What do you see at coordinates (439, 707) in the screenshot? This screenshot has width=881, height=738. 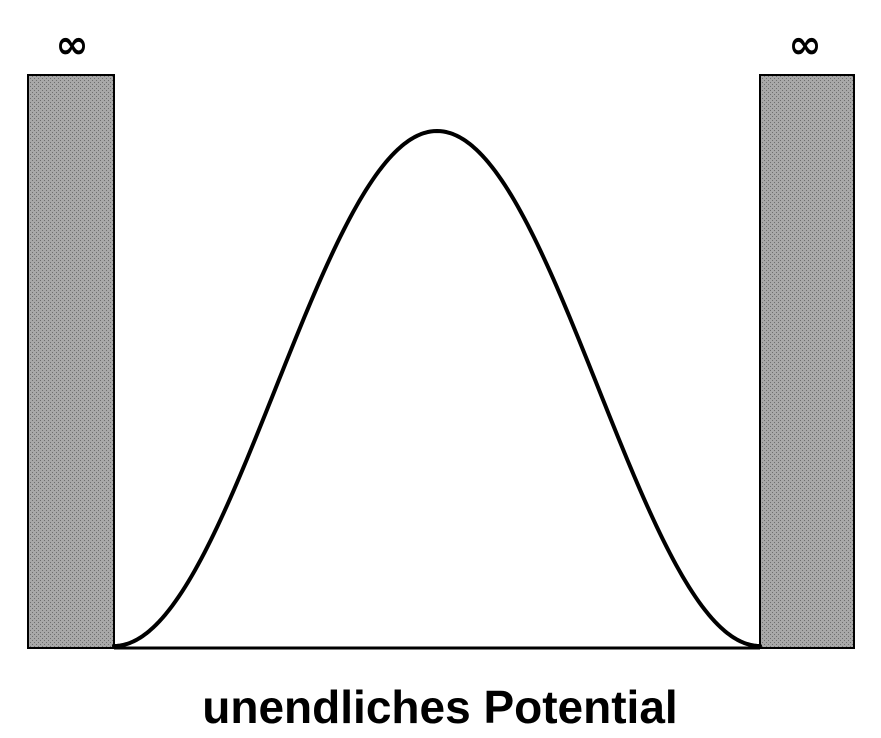 I see `diagram-caption: unendliches Potential` at bounding box center [439, 707].